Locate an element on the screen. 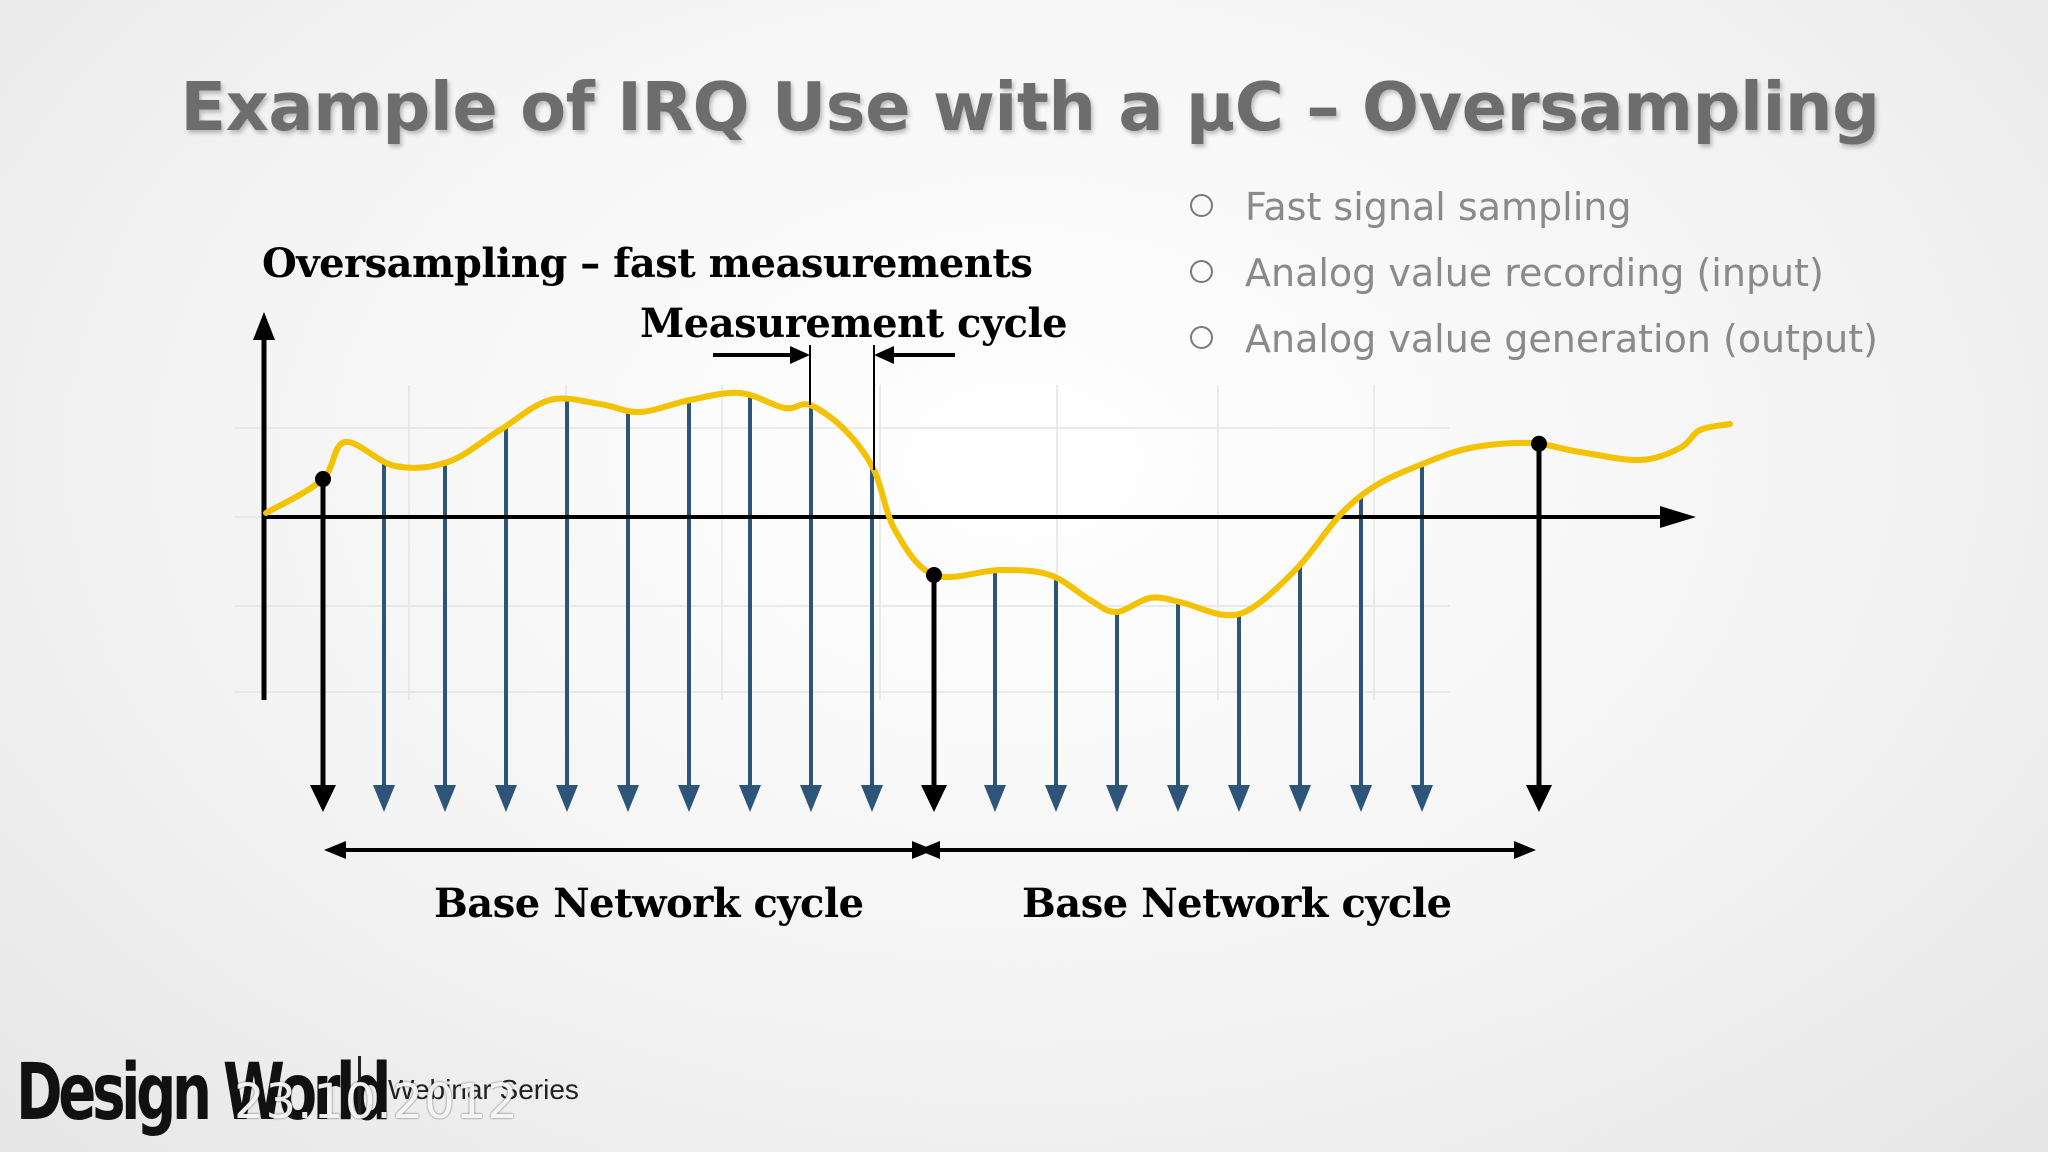 The width and height of the screenshot is (2048, 1152). bullet-item: Fast signal sampling is located at coordinates (1534, 215).